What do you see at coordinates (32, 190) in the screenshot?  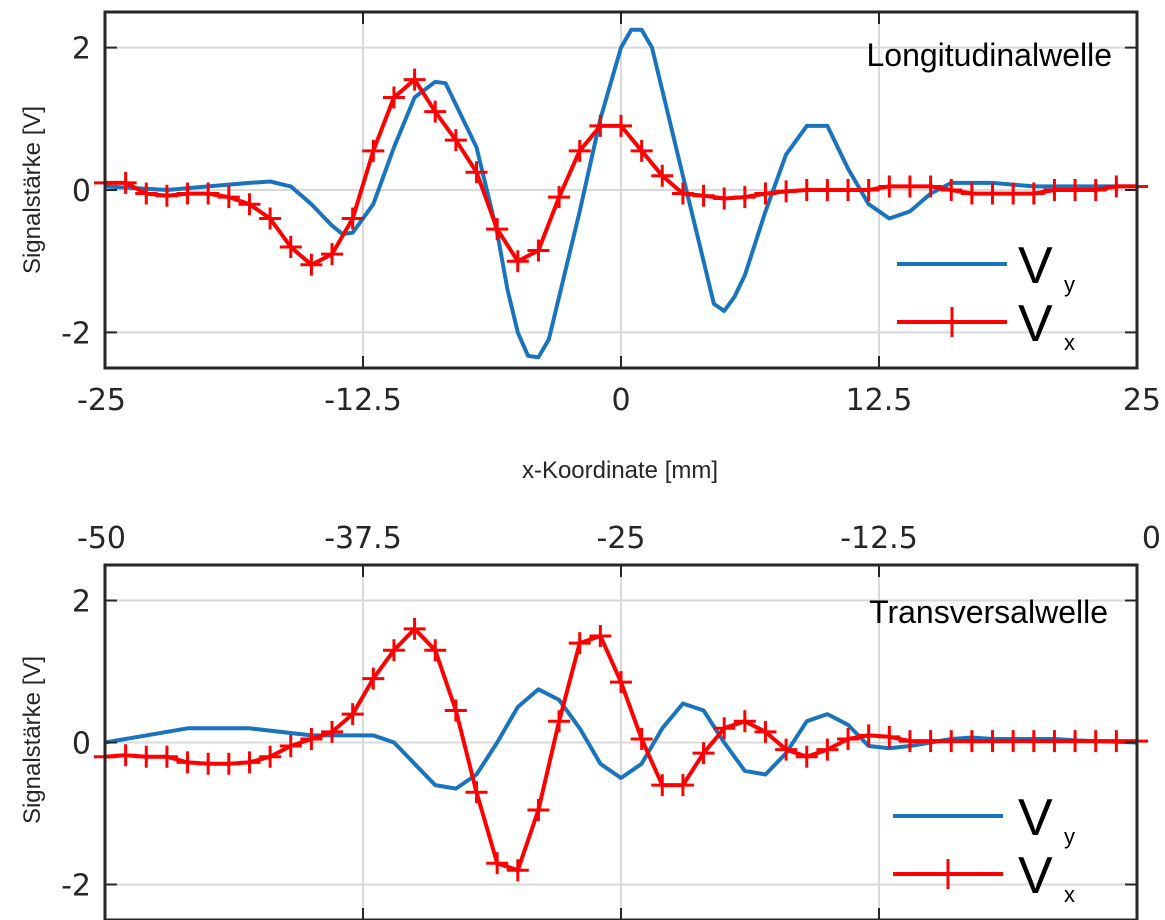 I see `y-axis-label-longitudinal: Signalstärke [V]` at bounding box center [32, 190].